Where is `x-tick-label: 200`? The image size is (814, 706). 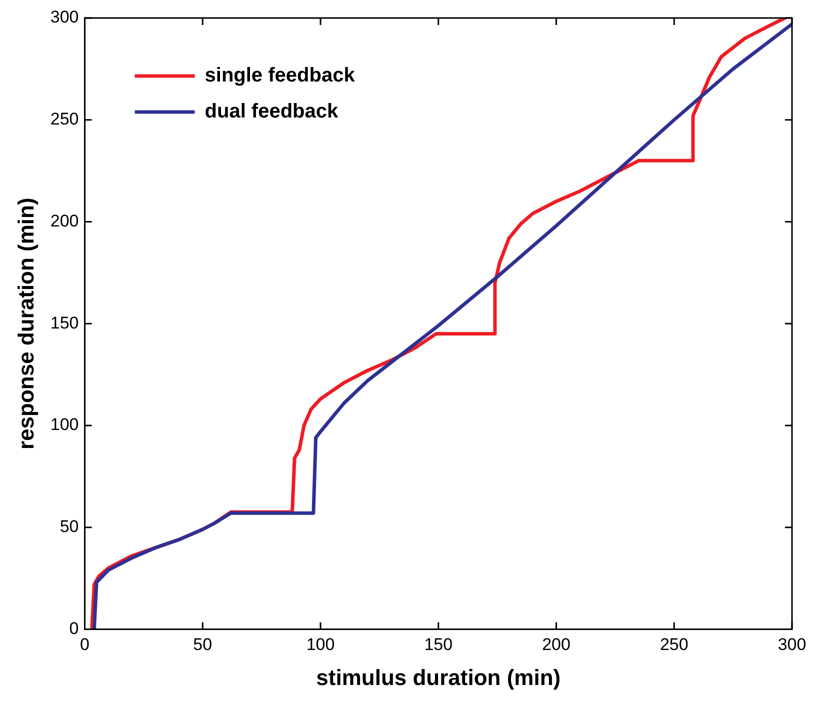 x-tick-label: 200 is located at coordinates (556, 644).